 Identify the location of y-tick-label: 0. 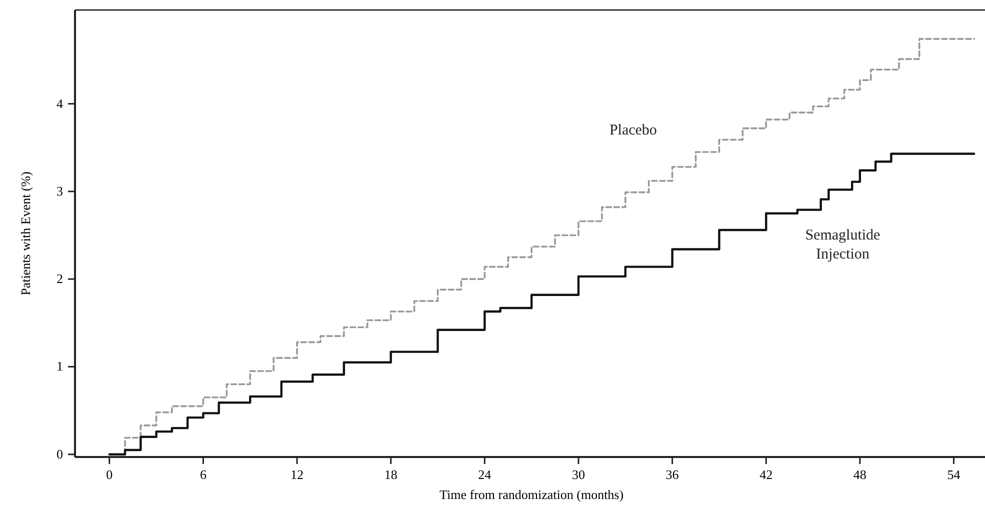
(59, 454).